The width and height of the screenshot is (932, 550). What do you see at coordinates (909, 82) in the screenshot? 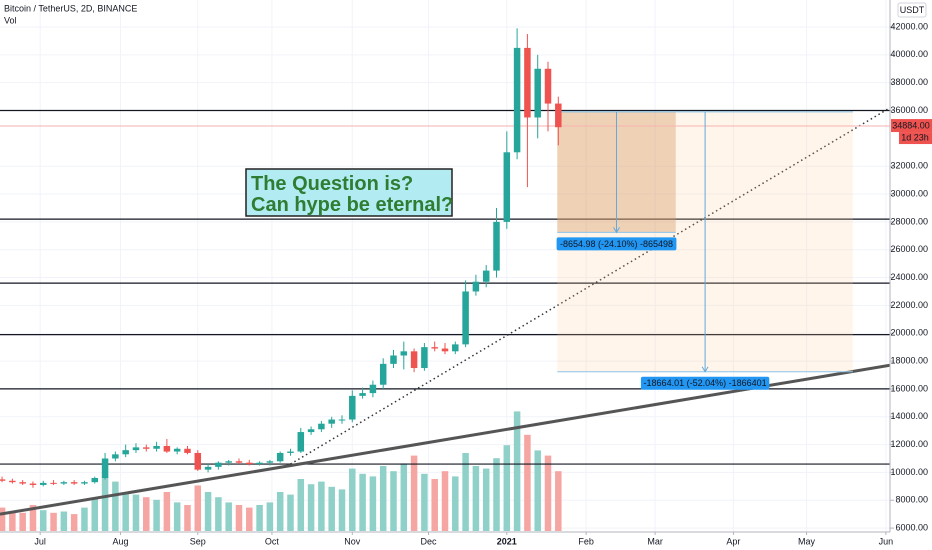
I see `y-tick-label: 38000.00` at bounding box center [909, 82].